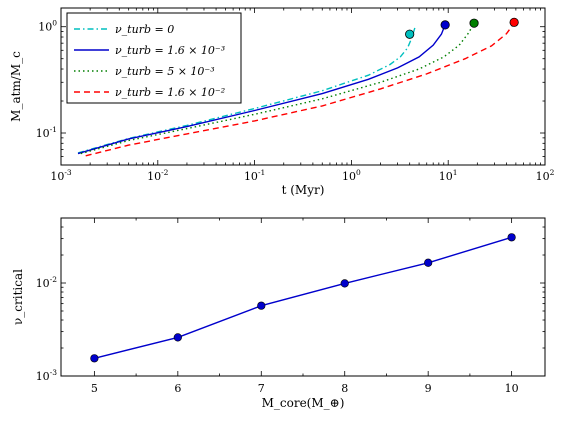 The image size is (567, 425). I want to click on x-tick-label: 10⁰, so click(351, 175).